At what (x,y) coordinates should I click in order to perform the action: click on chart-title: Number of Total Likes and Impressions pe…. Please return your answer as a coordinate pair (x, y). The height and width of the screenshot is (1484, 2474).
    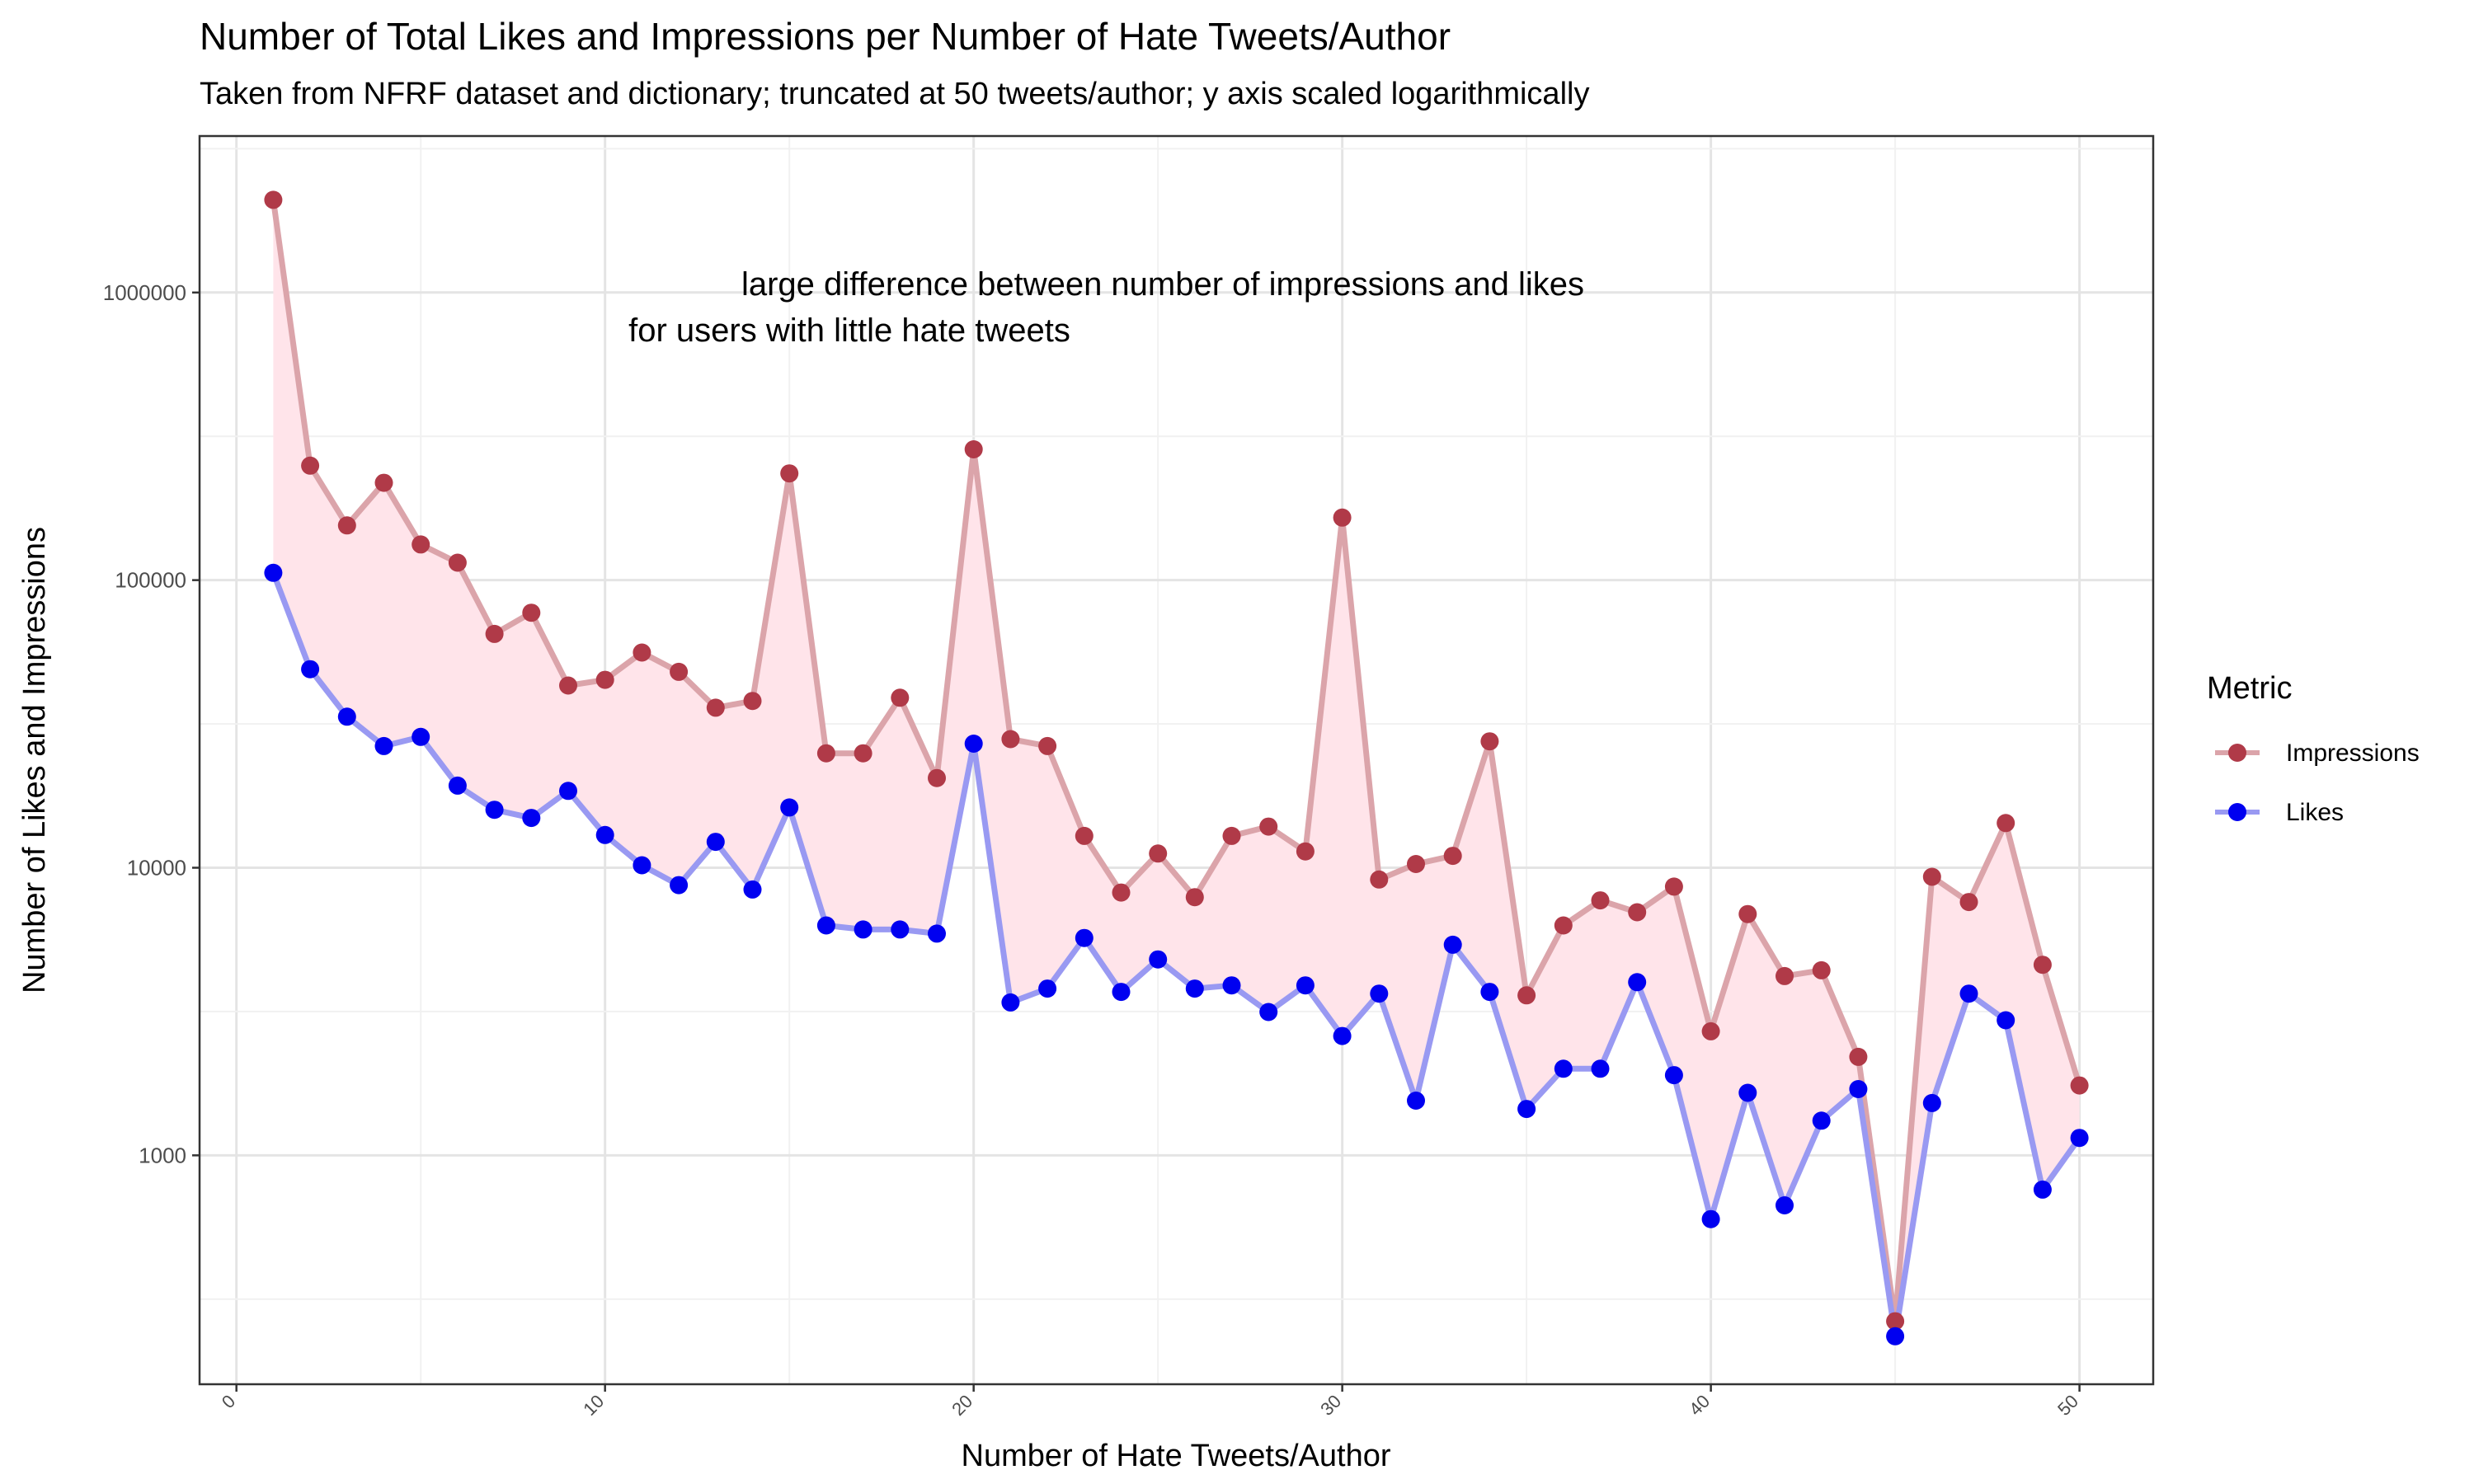
    Looking at the image, I should click on (825, 36).